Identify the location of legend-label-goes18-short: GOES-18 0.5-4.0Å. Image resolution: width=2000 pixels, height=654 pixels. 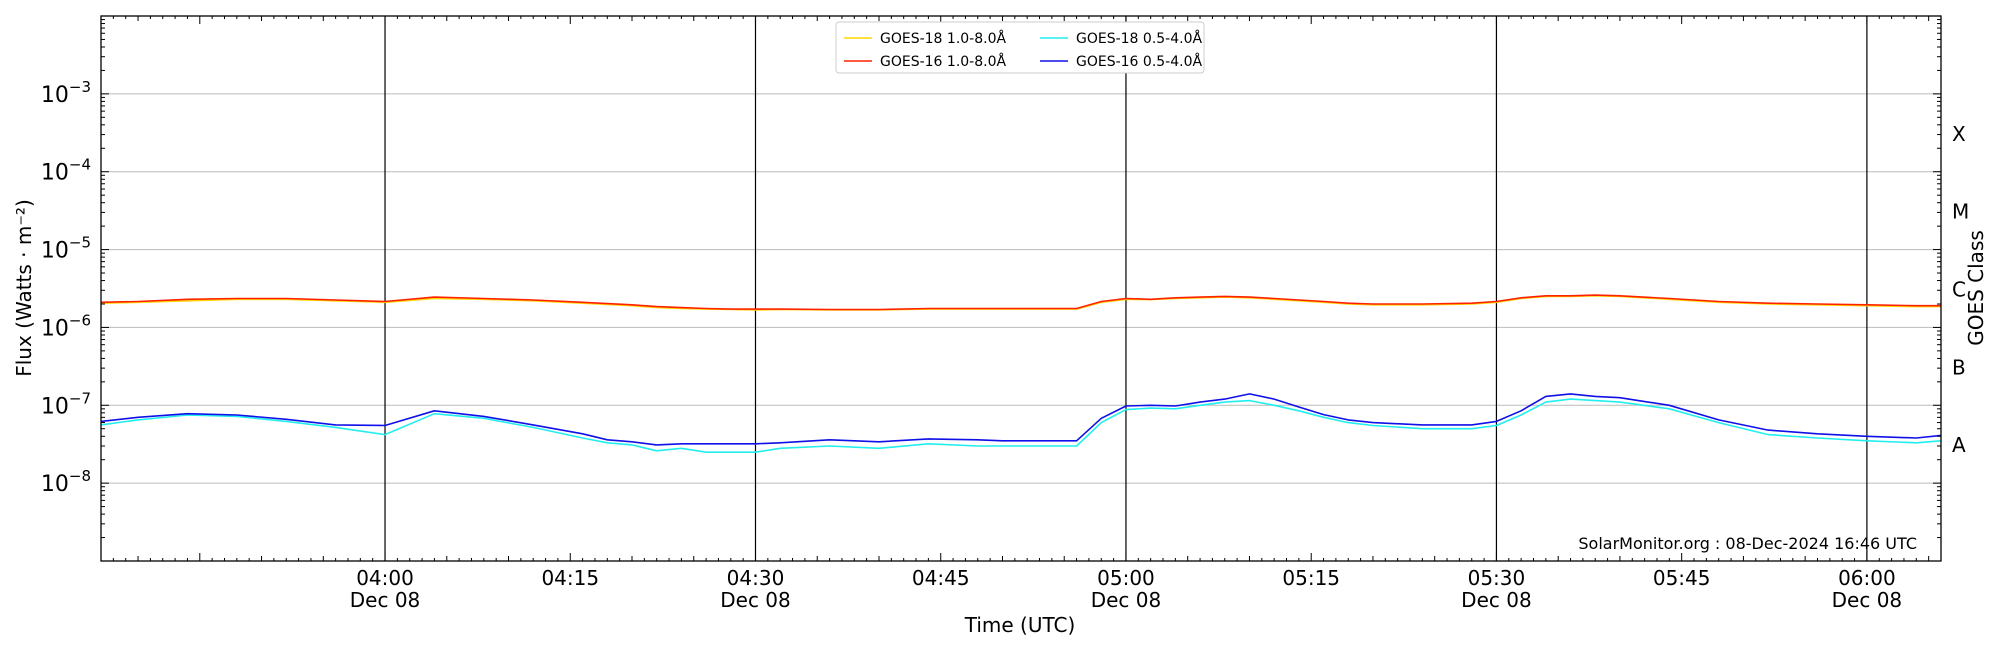
(1139, 38).